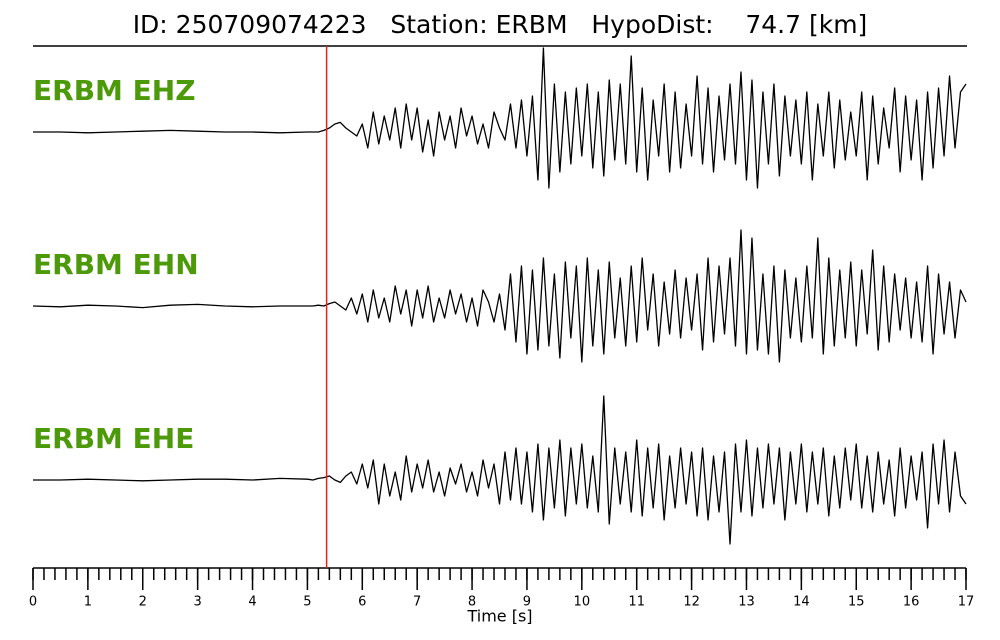 The height and width of the screenshot is (640, 1000). What do you see at coordinates (582, 602) in the screenshot?
I see `x-tick-label: 10` at bounding box center [582, 602].